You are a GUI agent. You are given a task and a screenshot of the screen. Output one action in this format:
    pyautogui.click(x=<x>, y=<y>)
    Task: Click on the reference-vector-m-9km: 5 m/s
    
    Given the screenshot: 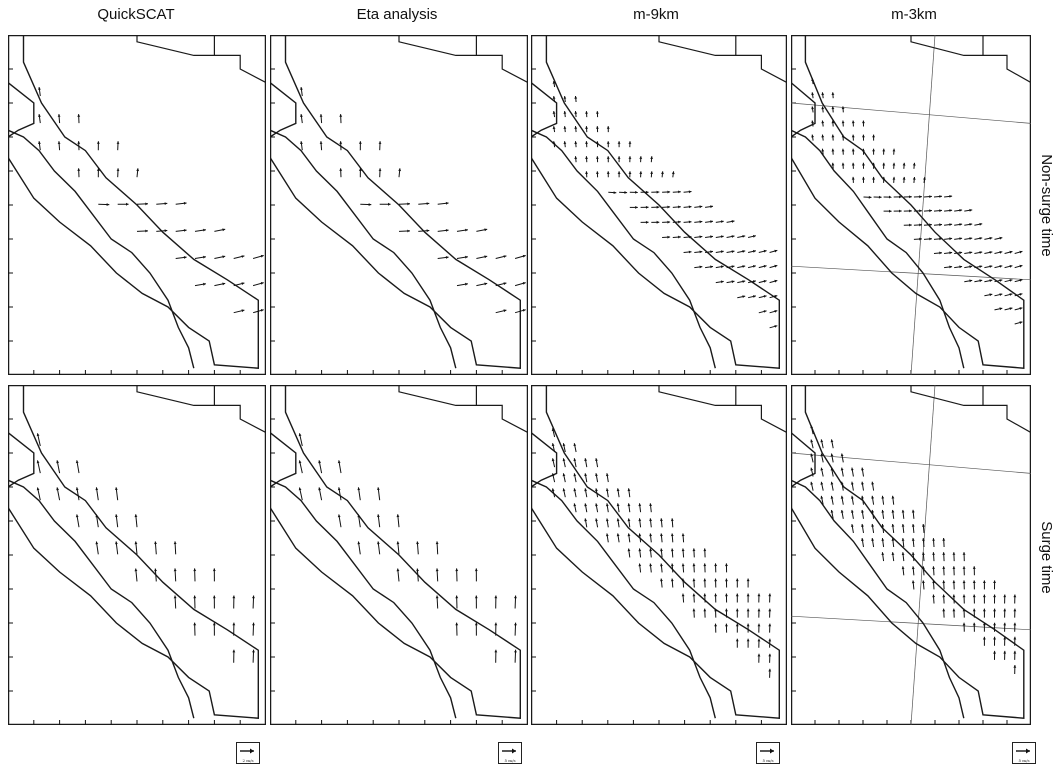 What is the action you would take?
    pyautogui.click(x=768, y=753)
    